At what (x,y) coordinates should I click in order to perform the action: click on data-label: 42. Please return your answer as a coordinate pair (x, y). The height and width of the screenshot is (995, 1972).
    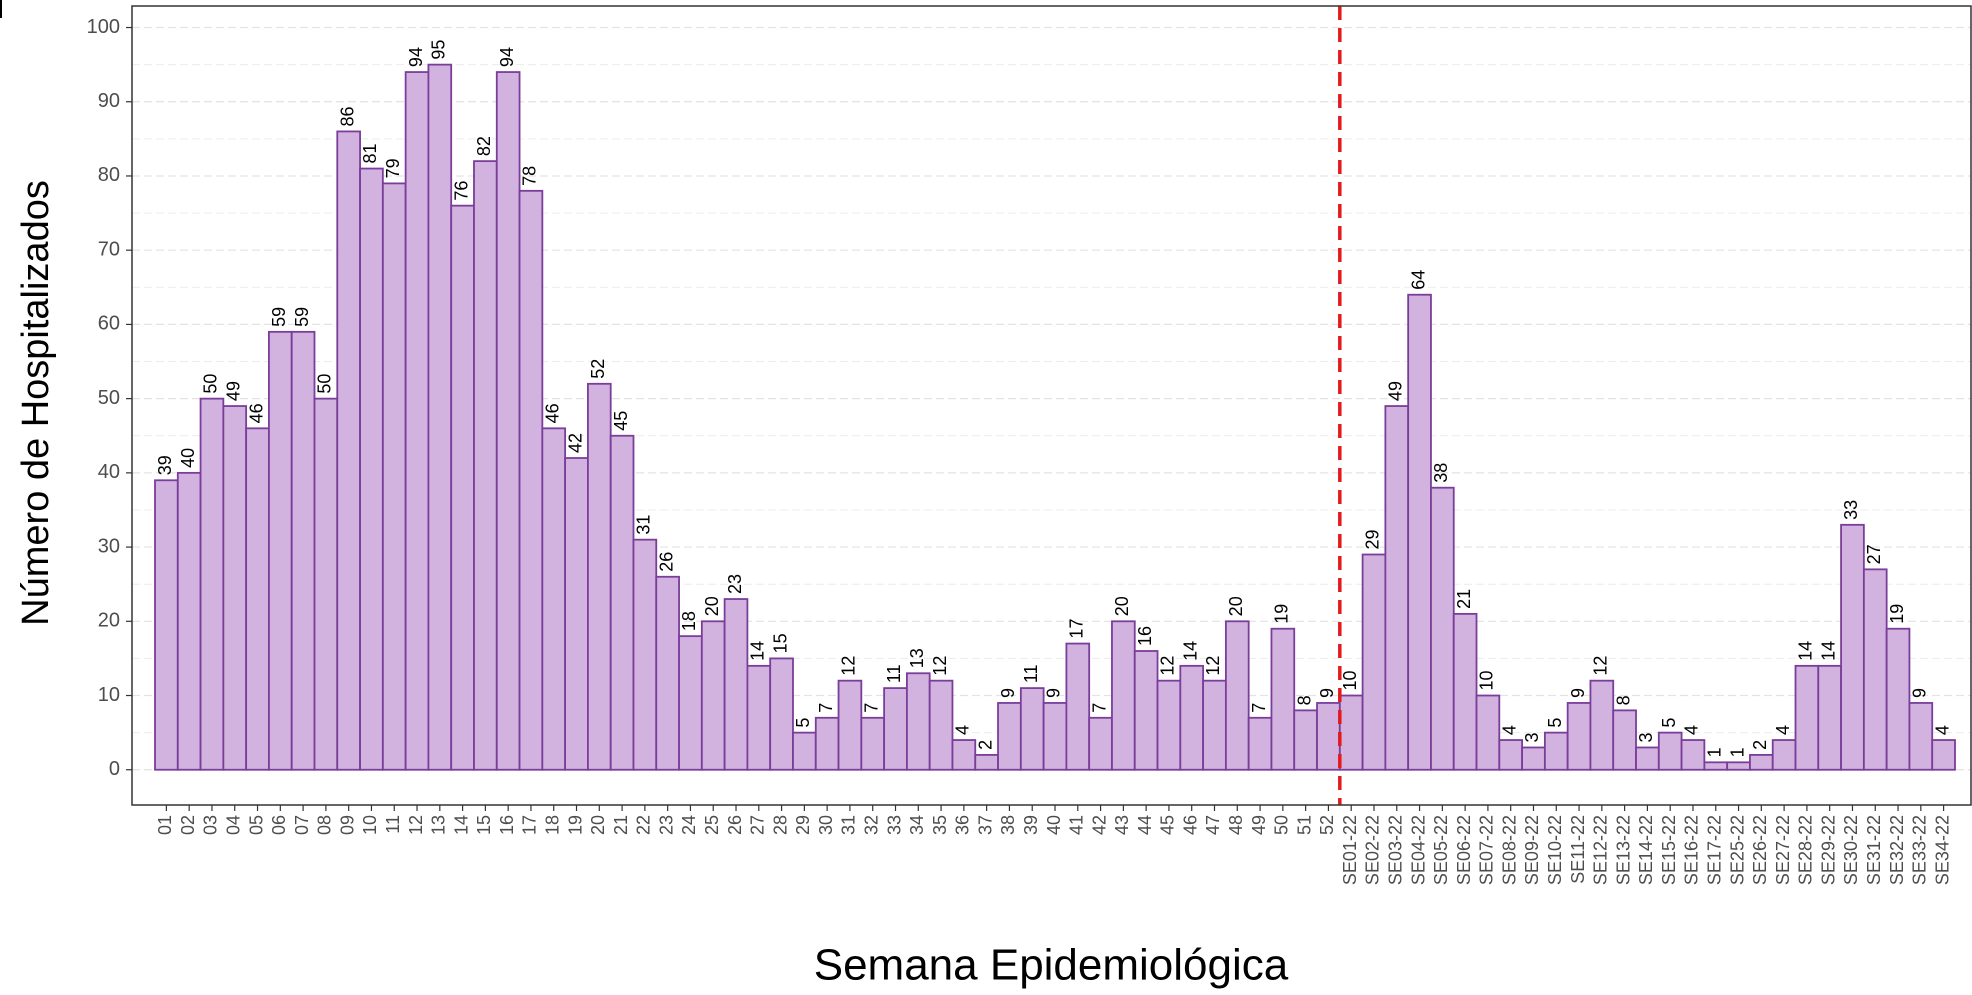
    Looking at the image, I should click on (575, 443).